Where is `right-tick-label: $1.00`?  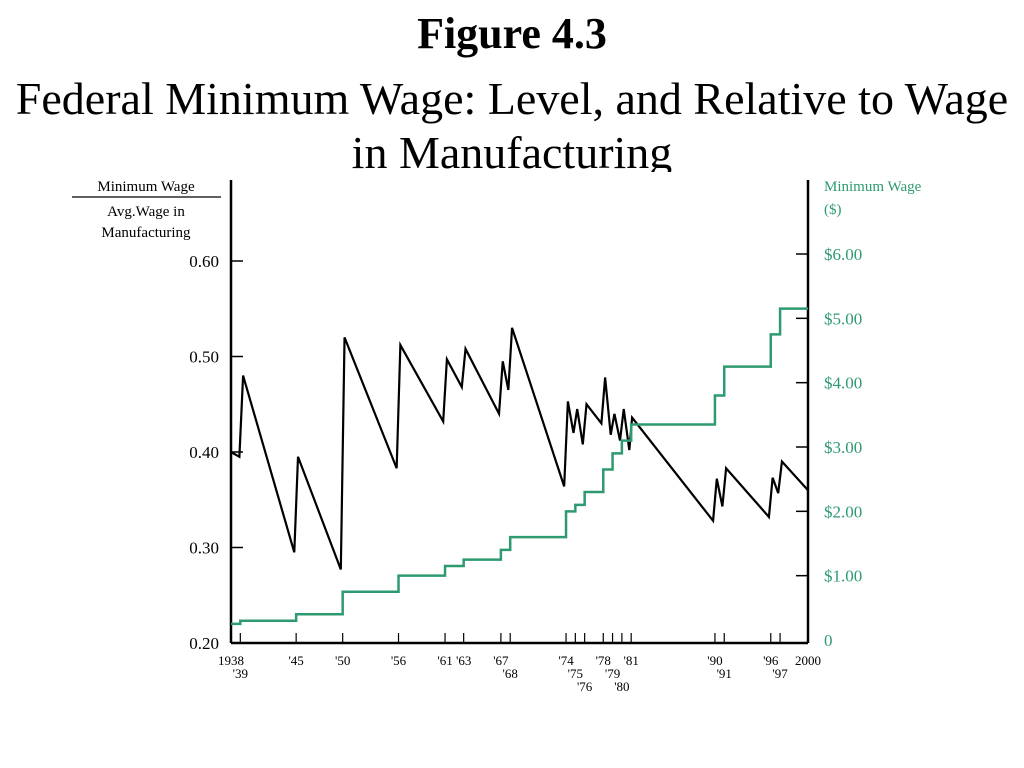
right-tick-label: $1.00 is located at coordinates (843, 576).